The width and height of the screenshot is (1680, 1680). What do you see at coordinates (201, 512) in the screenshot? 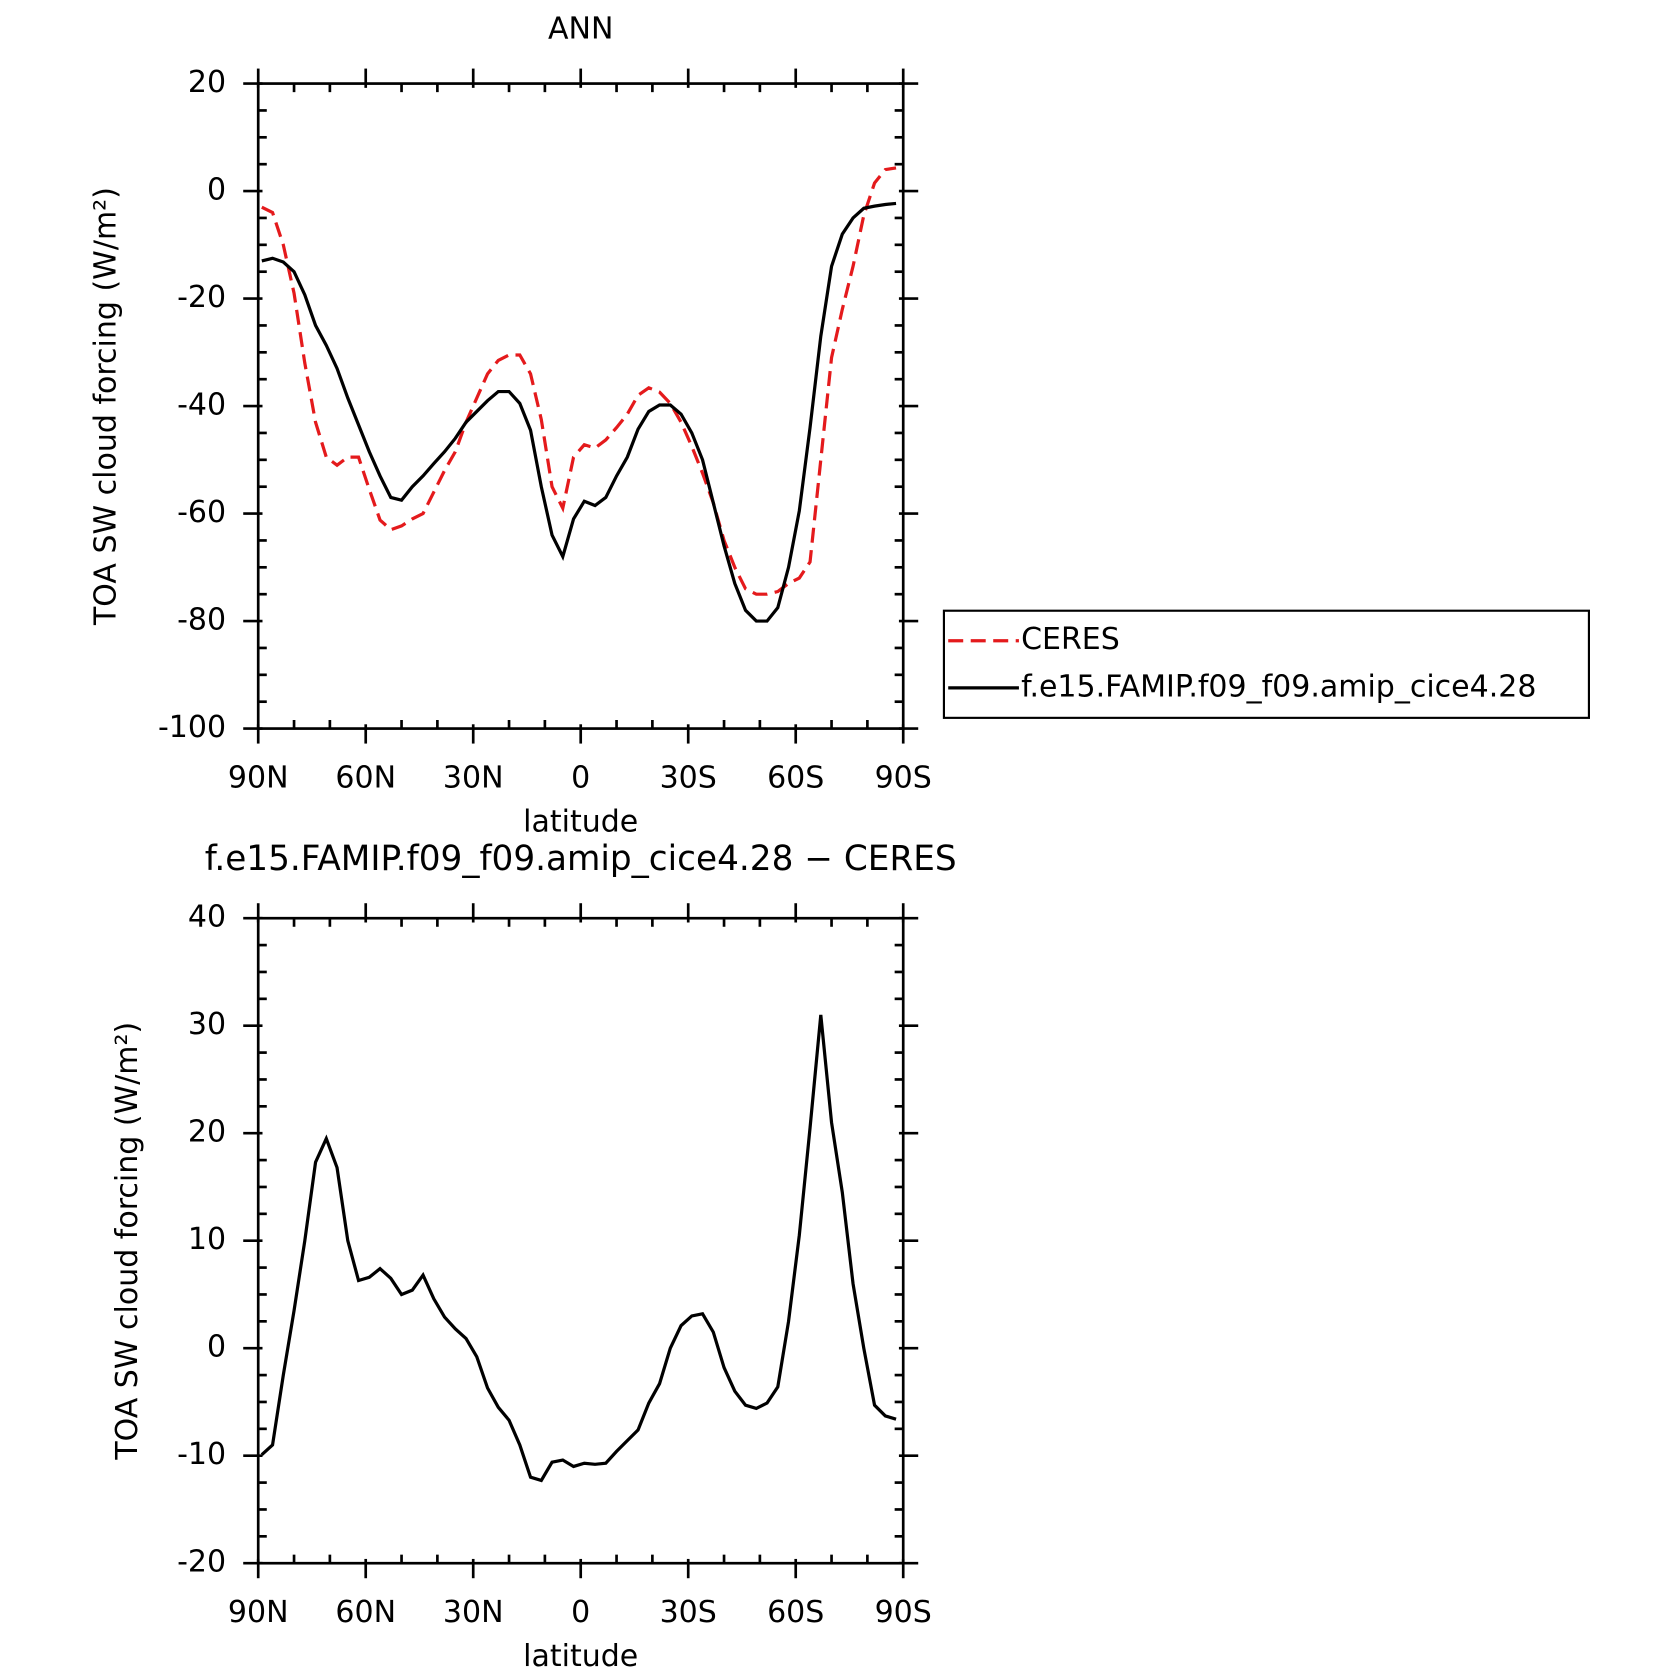
I see `y-tick-label: -60` at bounding box center [201, 512].